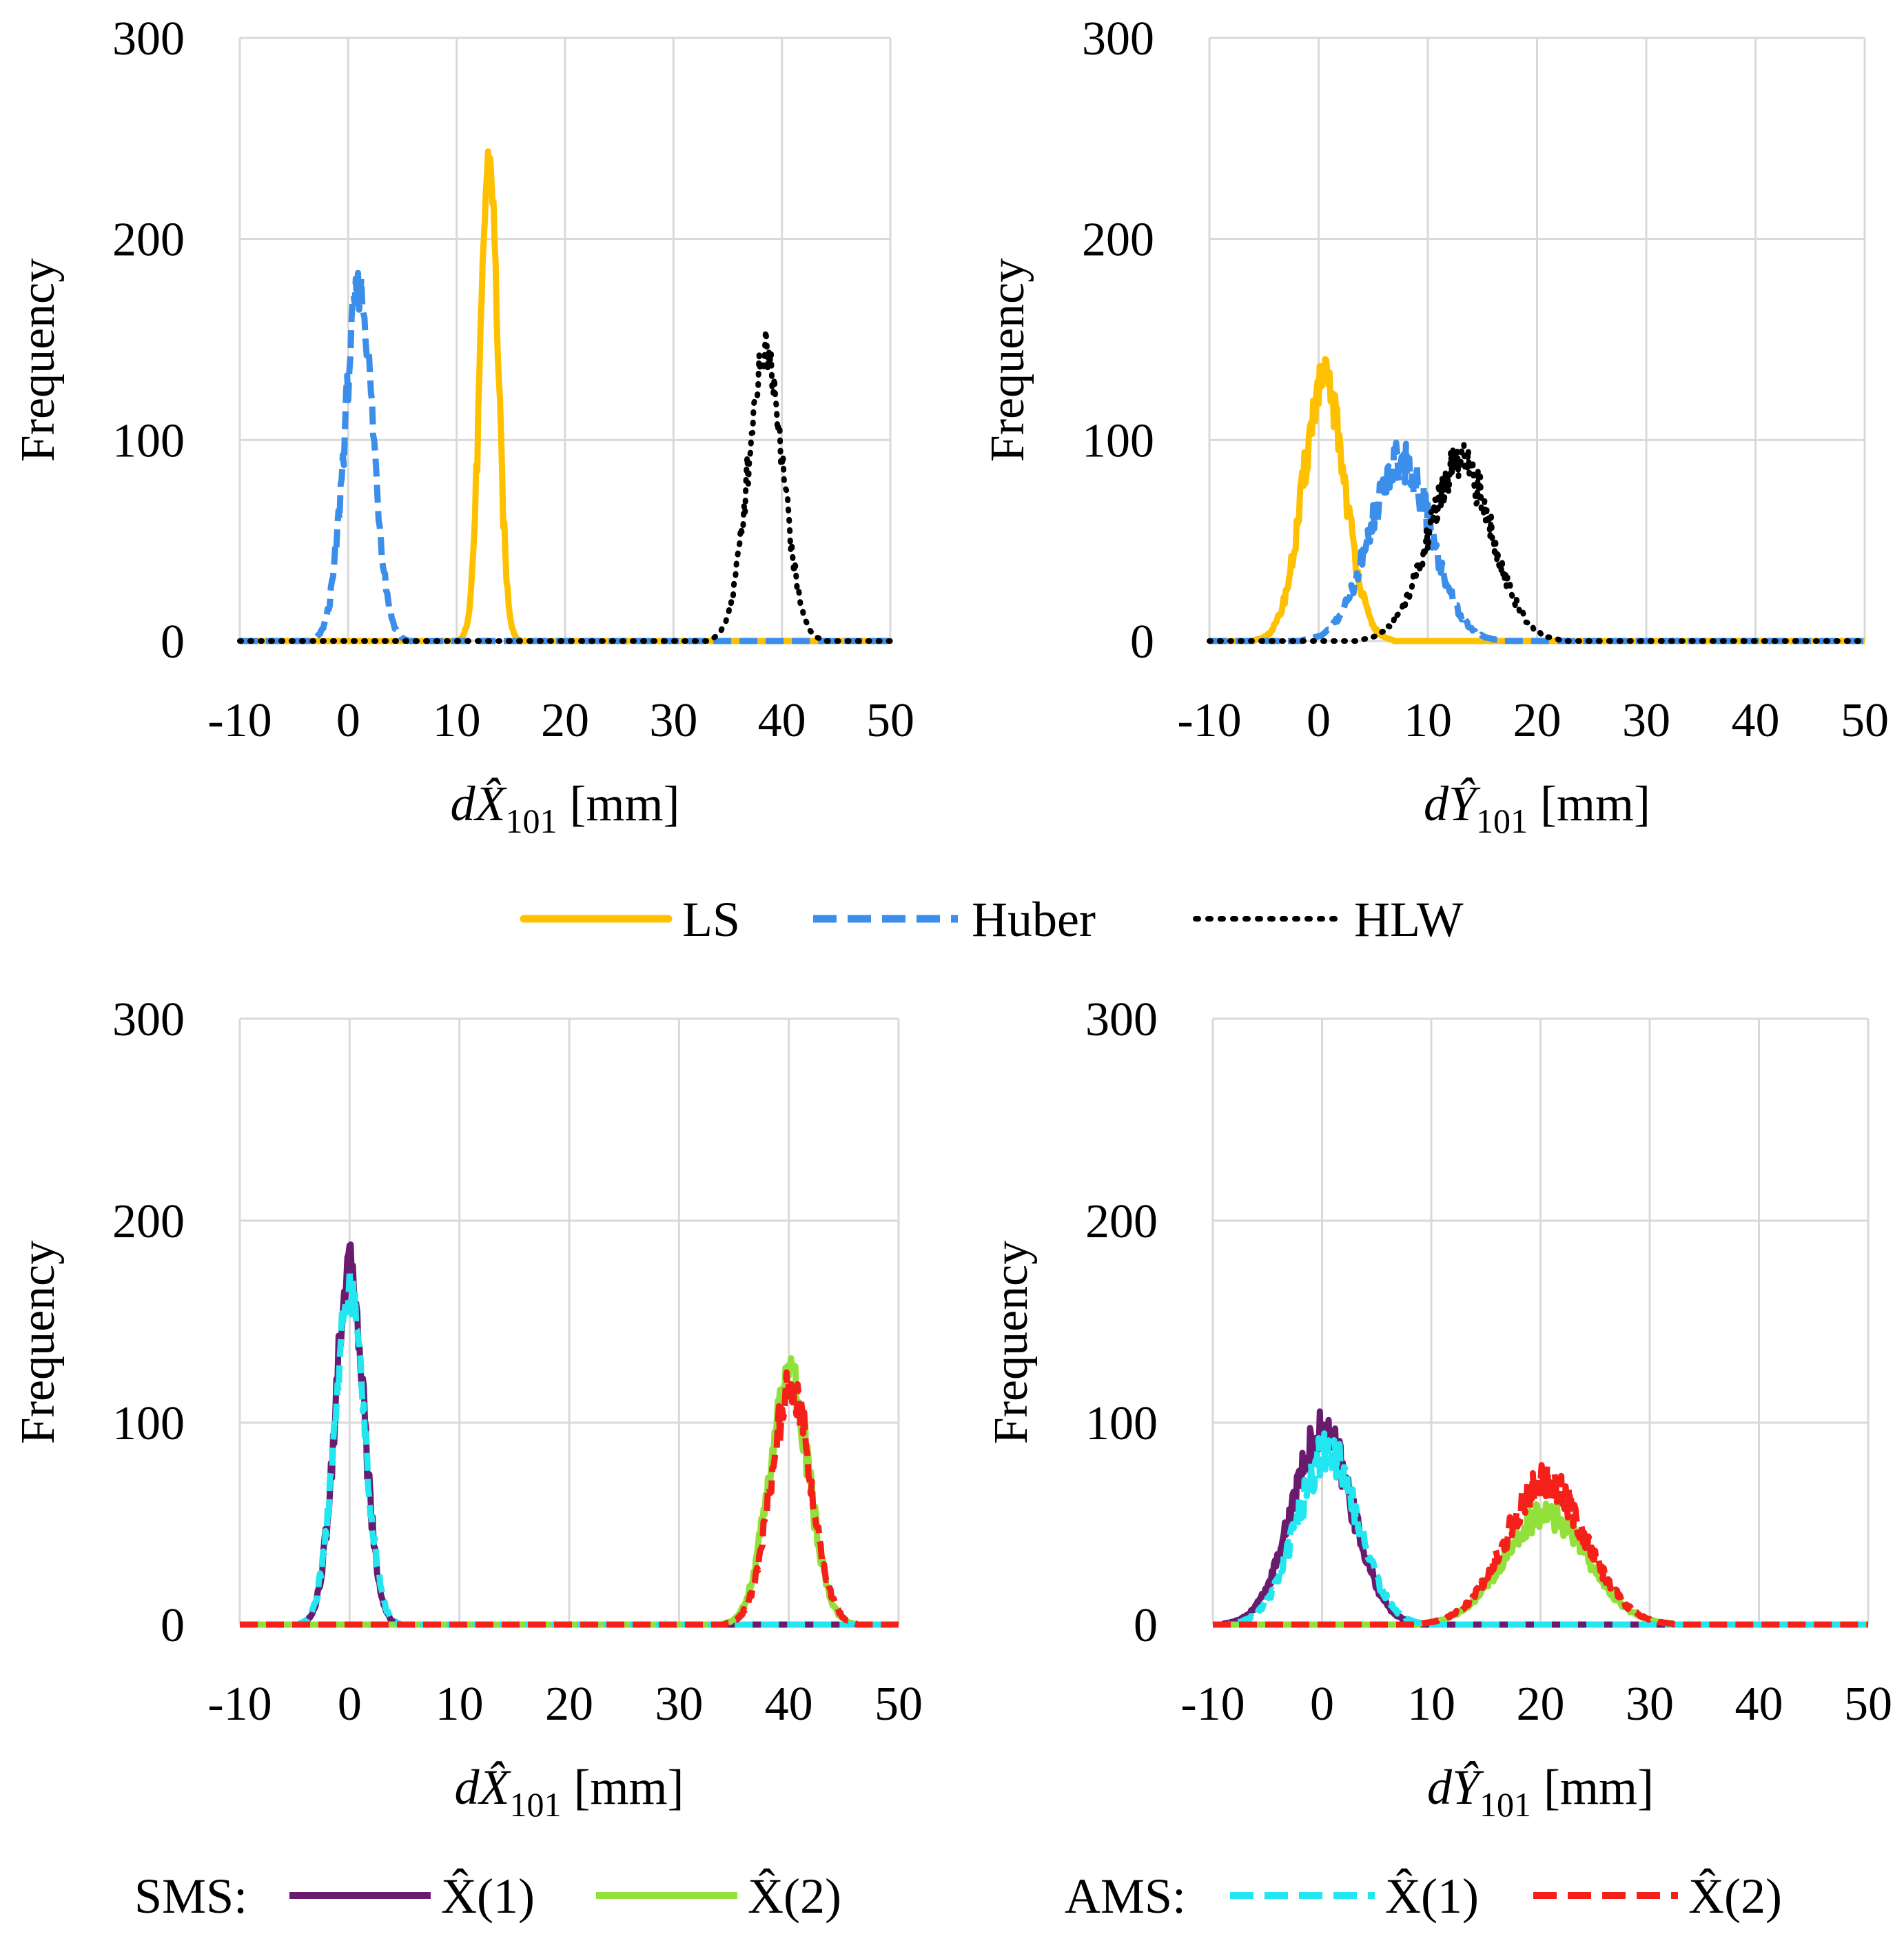 This screenshot has width=1904, height=1952. What do you see at coordinates (1409, 919) in the screenshot?
I see `legend-hlw-label: HLW` at bounding box center [1409, 919].